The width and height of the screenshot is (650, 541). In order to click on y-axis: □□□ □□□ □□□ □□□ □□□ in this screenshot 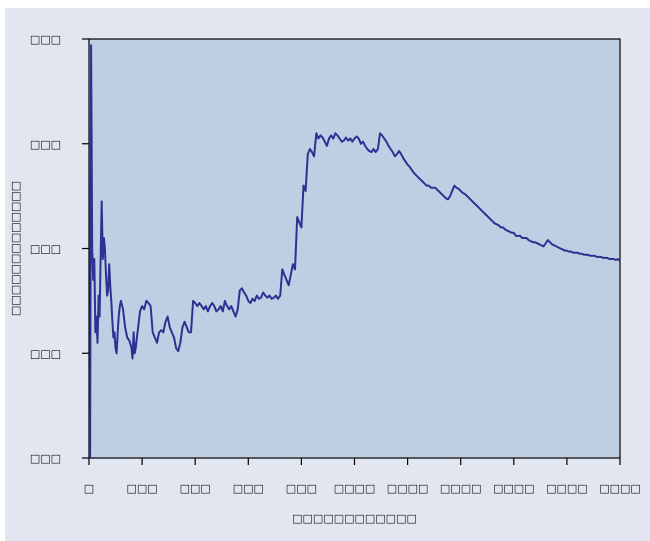, I will do `click(59, 249)`.